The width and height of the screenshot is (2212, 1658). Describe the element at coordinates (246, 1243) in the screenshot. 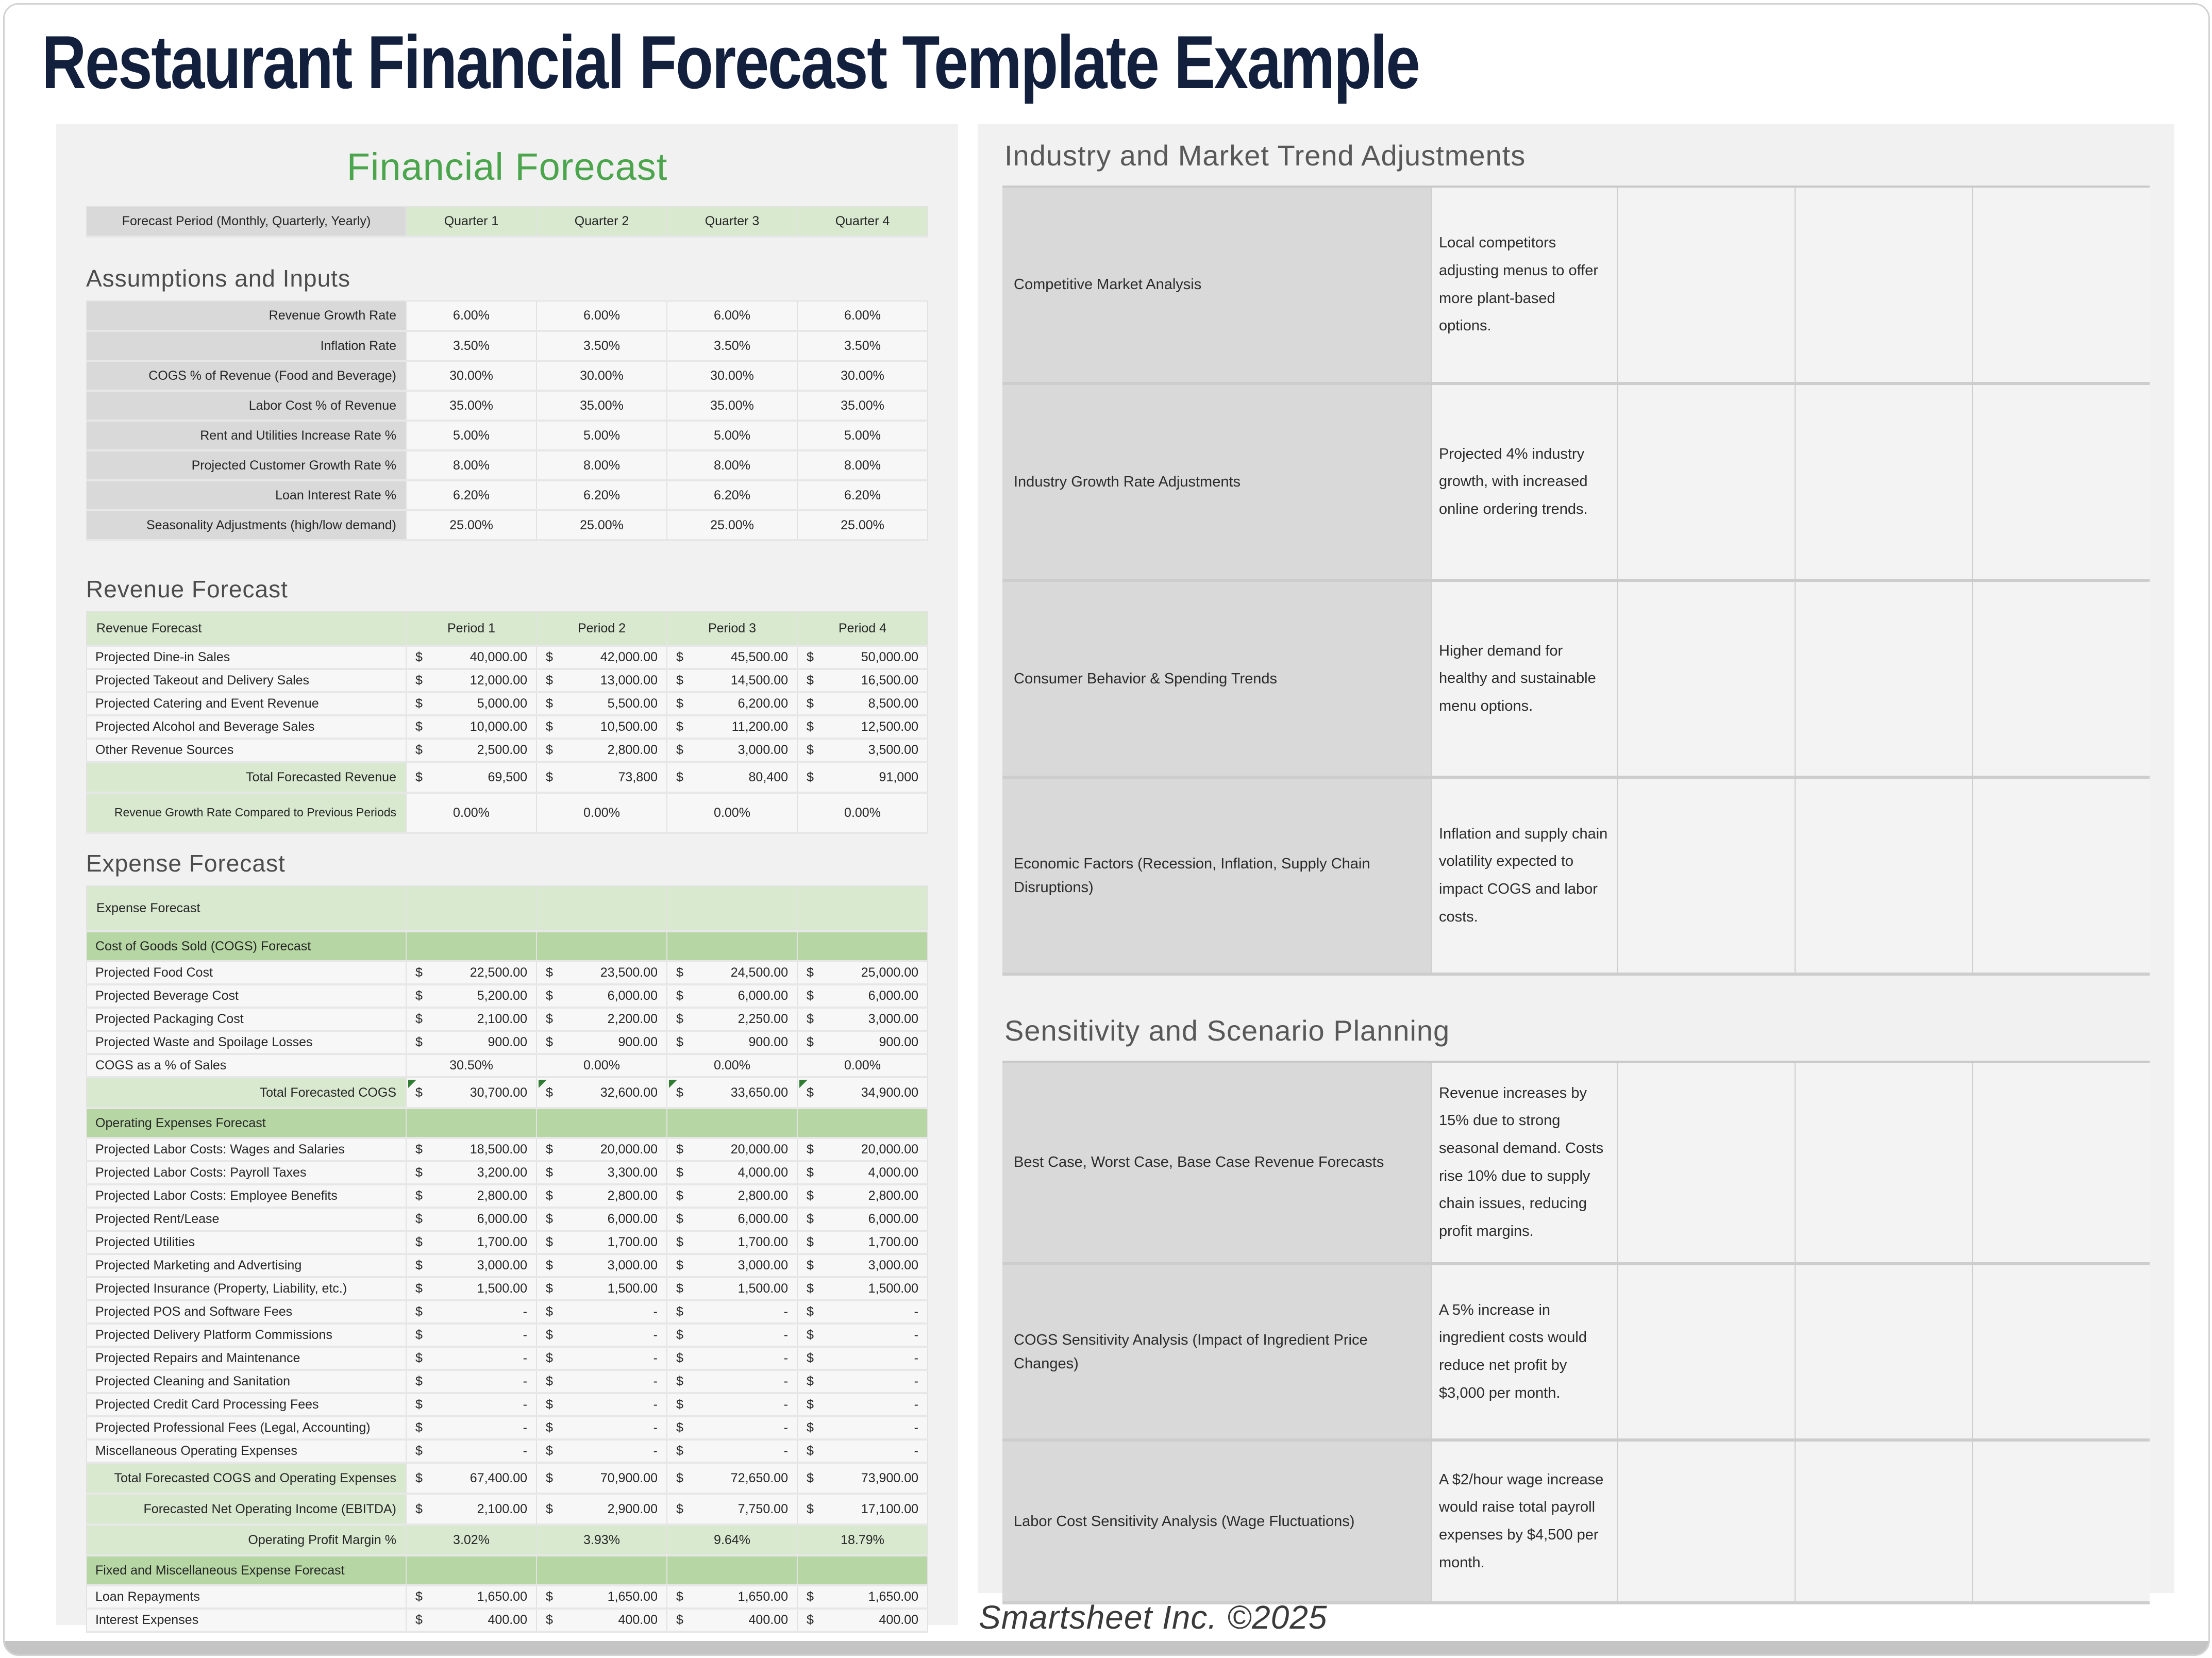

I see `row-label: Projected Utilities` at that location.